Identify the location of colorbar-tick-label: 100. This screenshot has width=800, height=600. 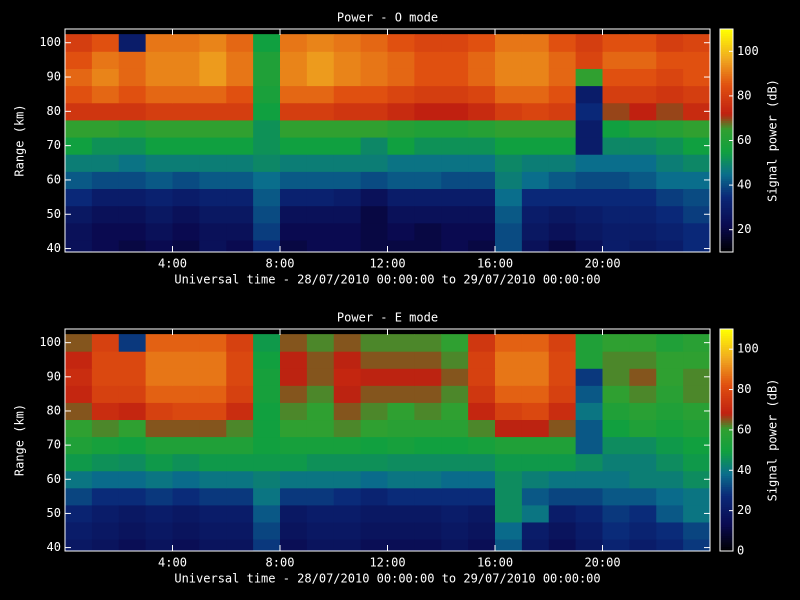
(748, 349).